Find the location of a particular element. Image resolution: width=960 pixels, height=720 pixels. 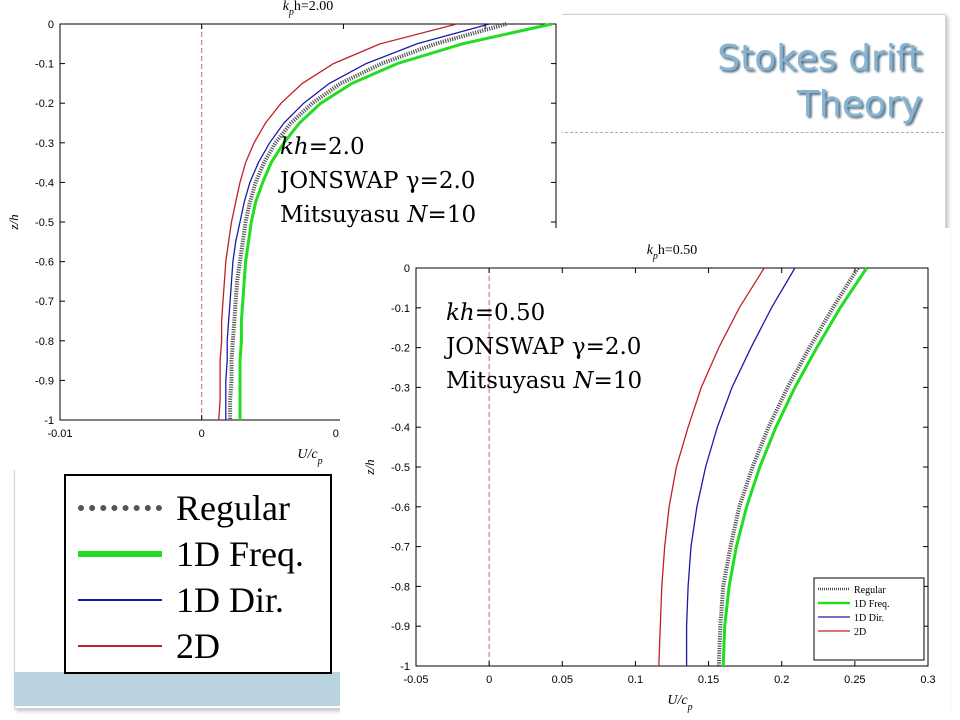

legend-label: 1D Dir. is located at coordinates (869, 618).